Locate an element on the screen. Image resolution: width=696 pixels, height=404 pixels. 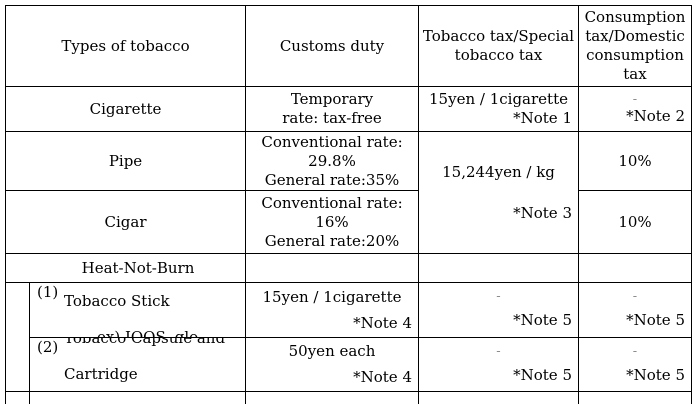
header-consumption-tax: Consumption tax/Domestic consumption tax is located at coordinates (635, 46).